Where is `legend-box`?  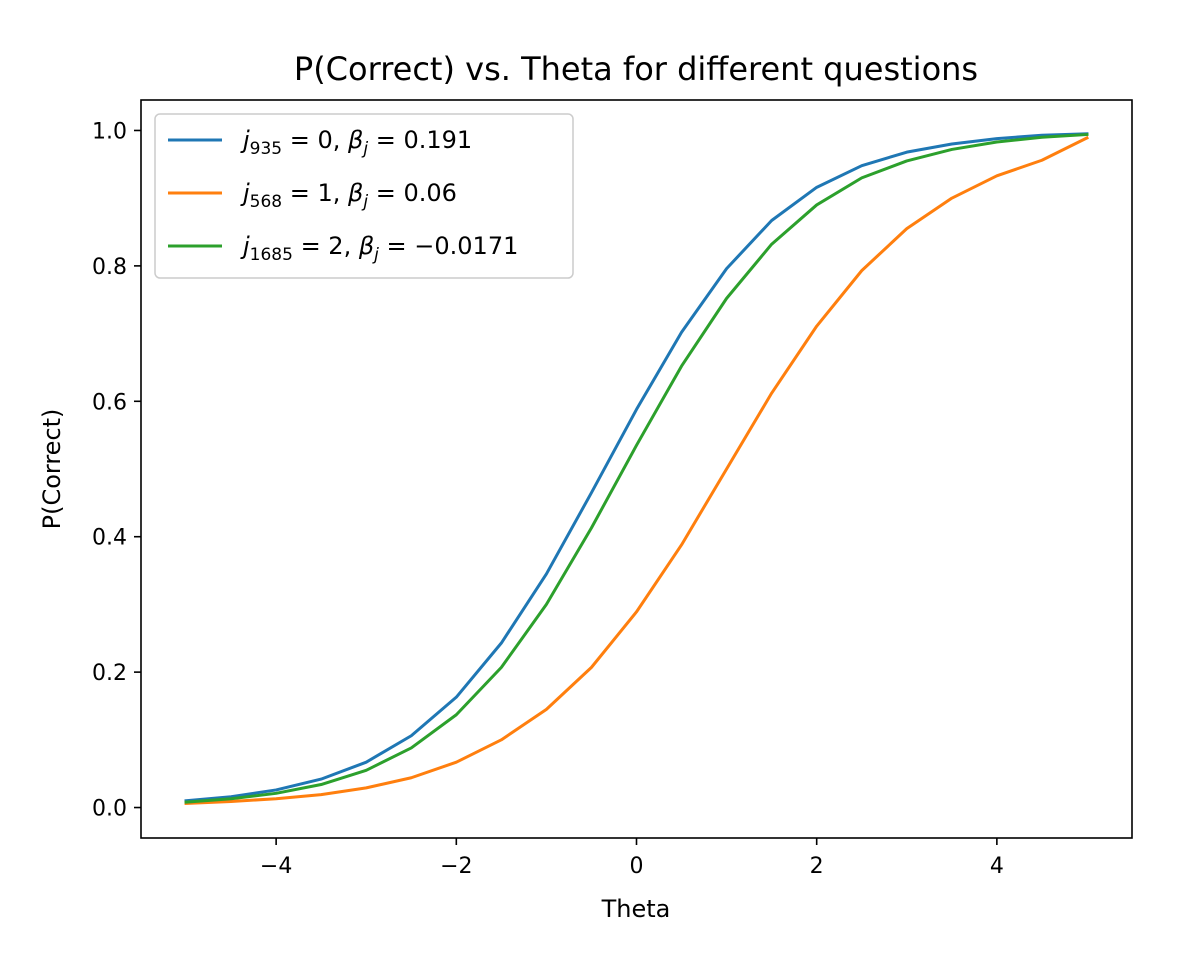
legend-box is located at coordinates (364, 196).